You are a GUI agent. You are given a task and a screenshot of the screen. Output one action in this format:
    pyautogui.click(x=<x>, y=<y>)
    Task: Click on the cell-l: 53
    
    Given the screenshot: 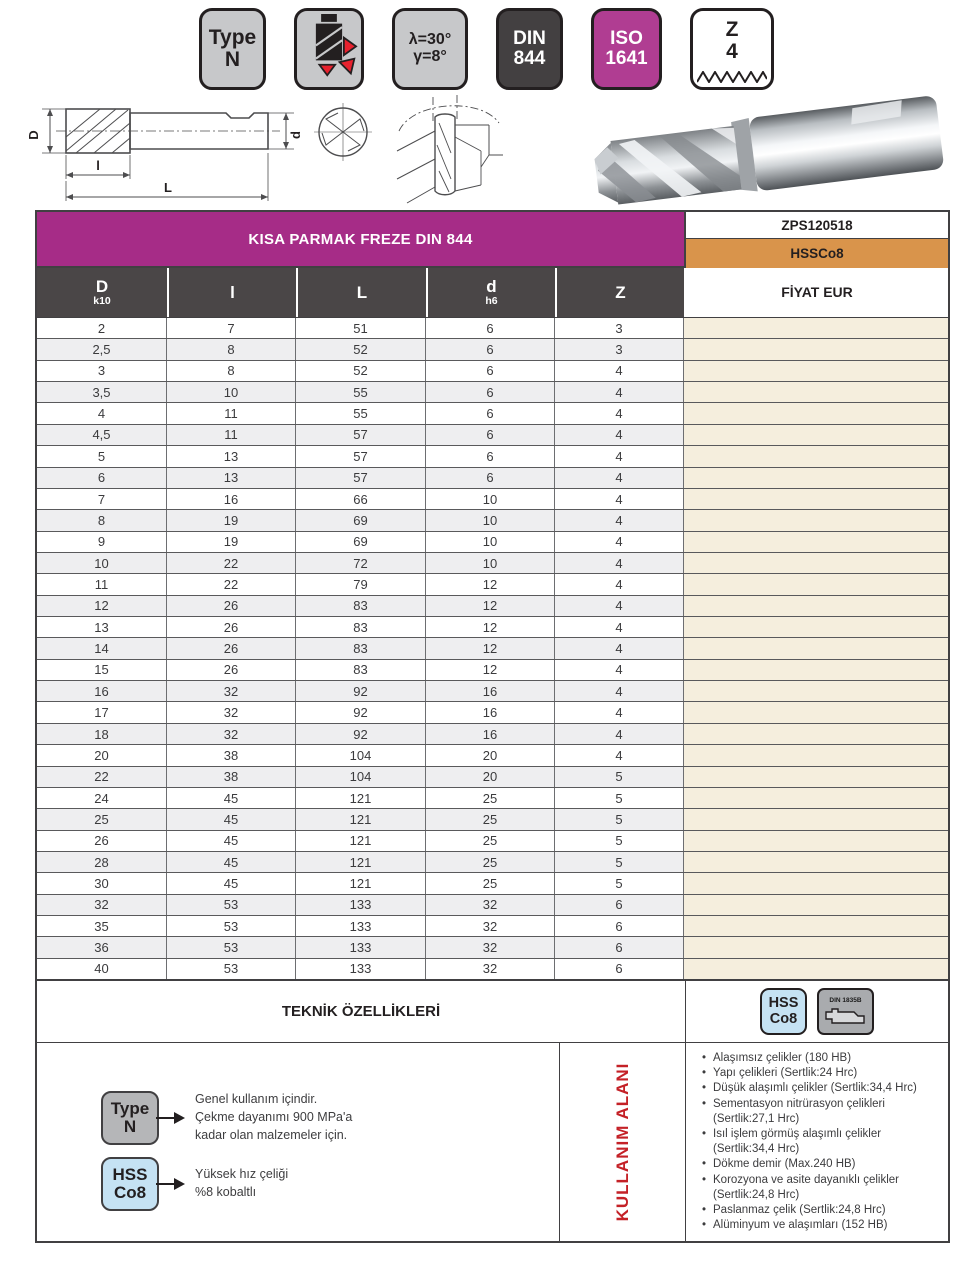 What is the action you would take?
    pyautogui.click(x=231, y=905)
    